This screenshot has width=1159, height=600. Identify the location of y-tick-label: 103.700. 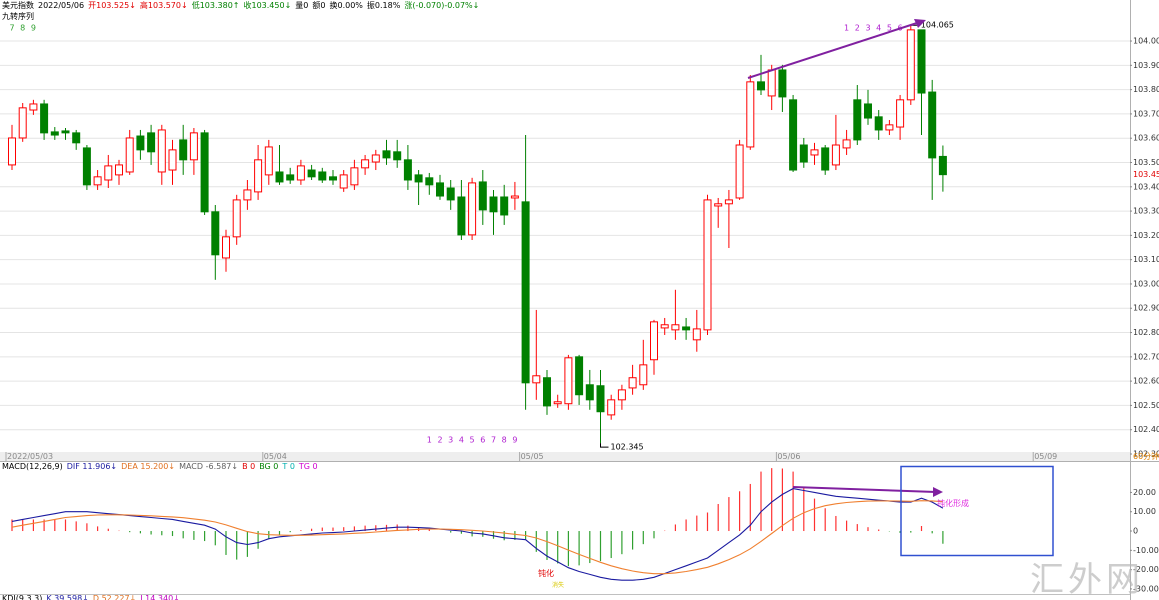
(1146, 113).